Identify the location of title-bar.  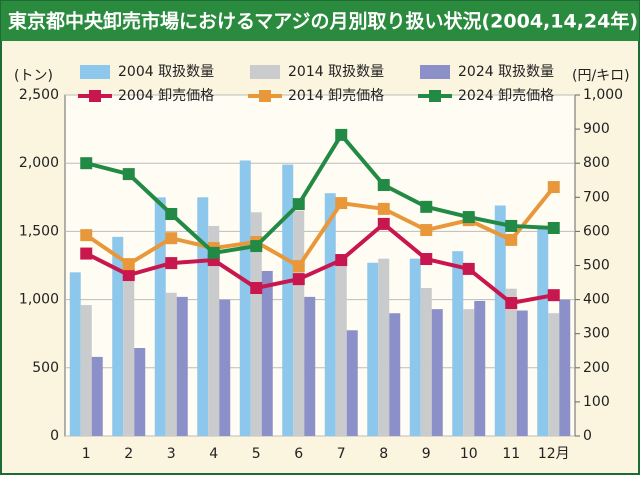
(320, 21).